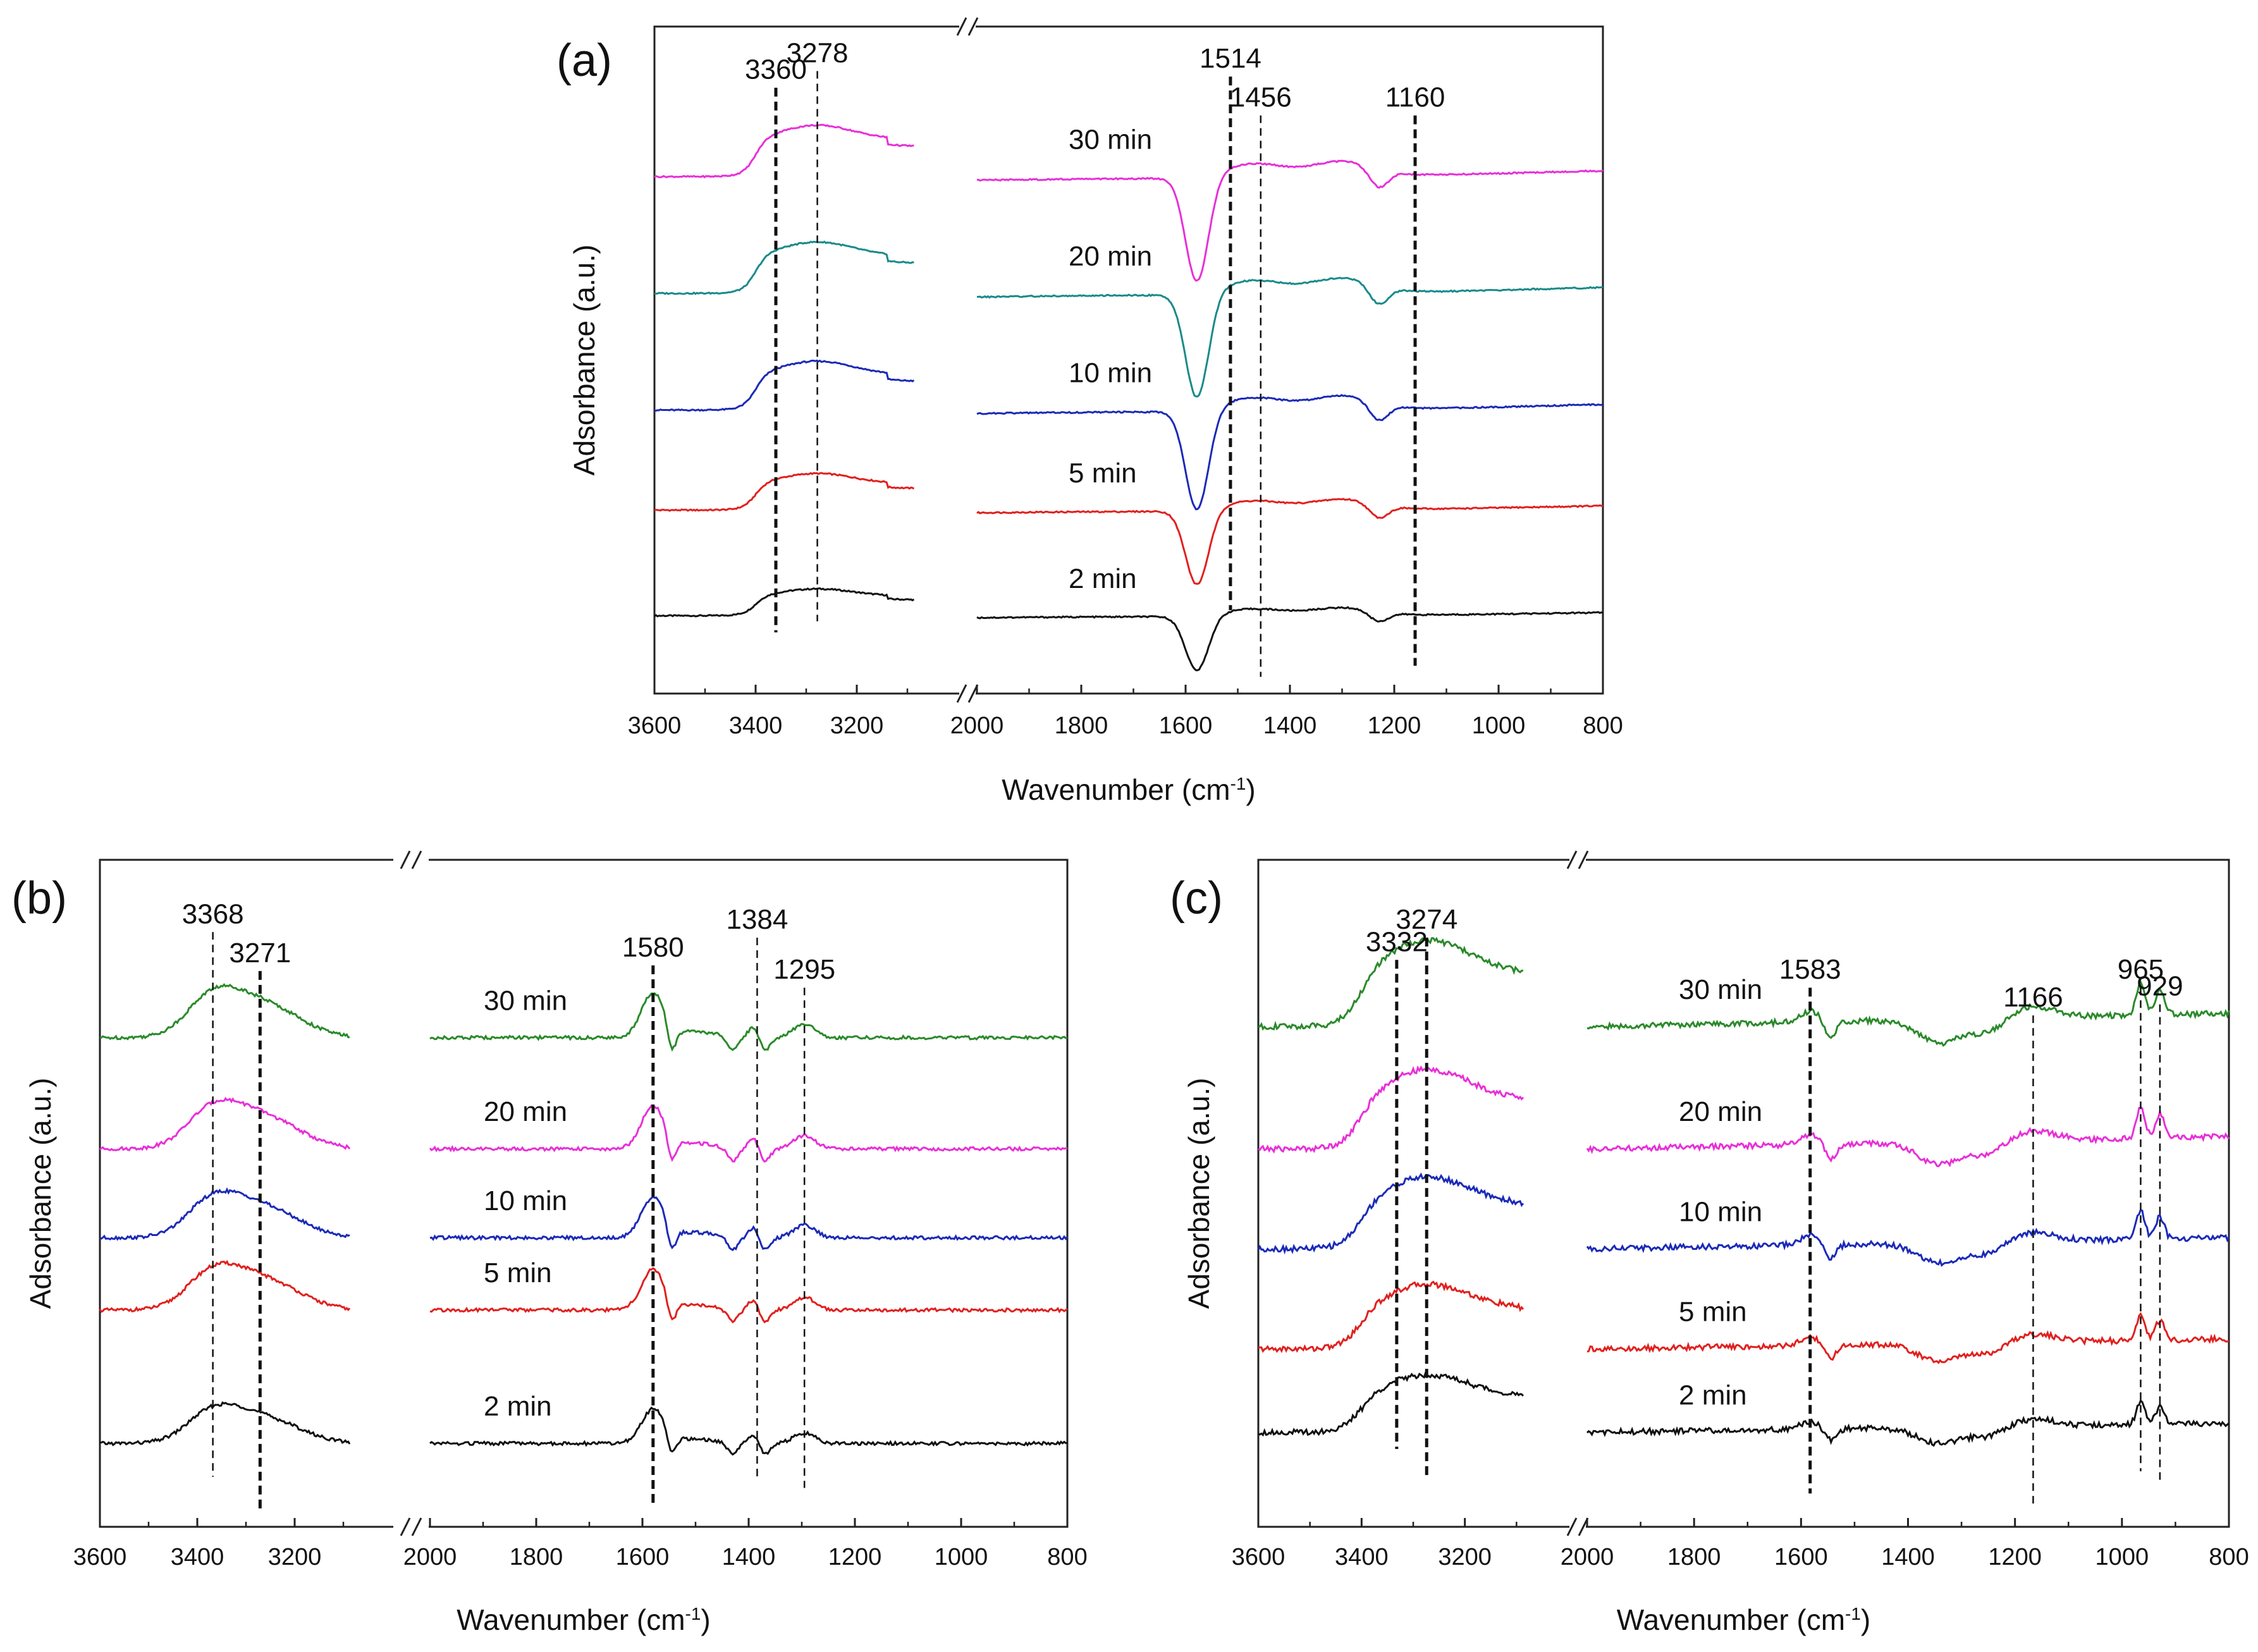 This screenshot has width=2258, height=1652. What do you see at coordinates (1603, 726) in the screenshot?
I see `x-tick-label: 800` at bounding box center [1603, 726].